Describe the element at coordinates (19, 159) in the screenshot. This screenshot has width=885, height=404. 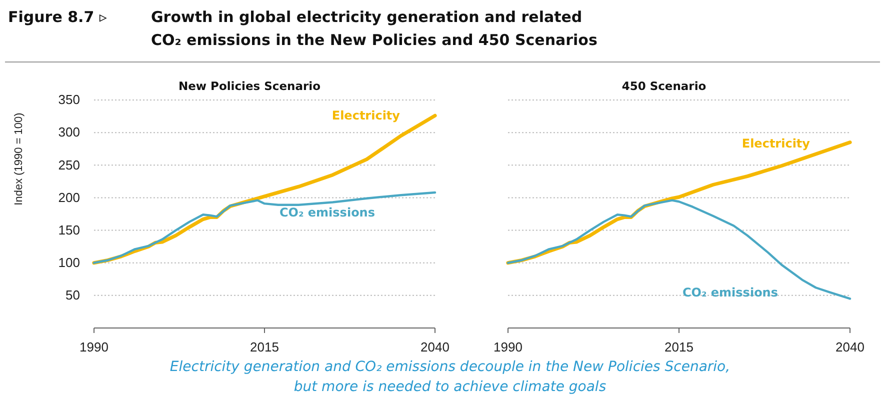
I see `y-axis-title: Index (1990 = 100)` at that location.